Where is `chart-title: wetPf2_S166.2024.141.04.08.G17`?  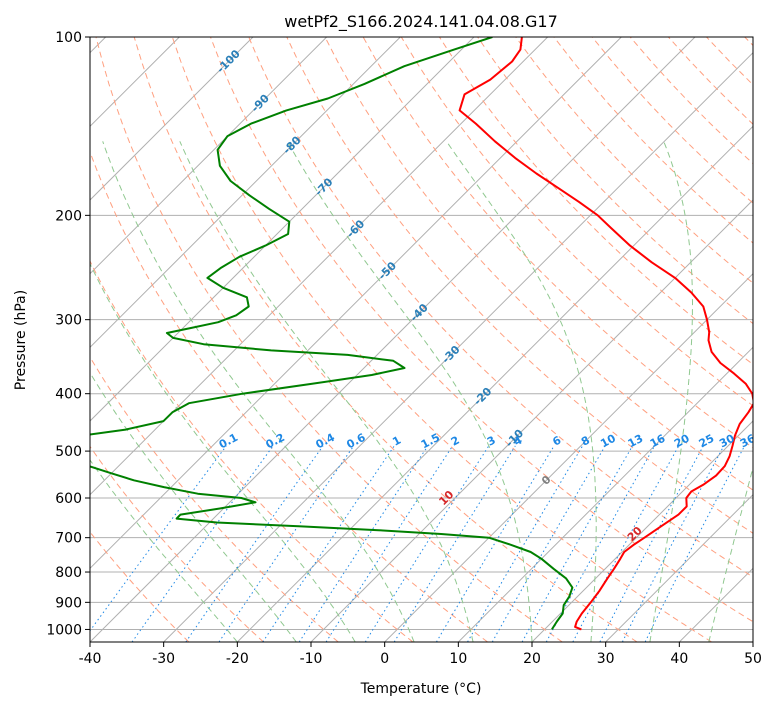
chart-title: wetPf2_S166.2024.141.04.08.G17 is located at coordinates (421, 22).